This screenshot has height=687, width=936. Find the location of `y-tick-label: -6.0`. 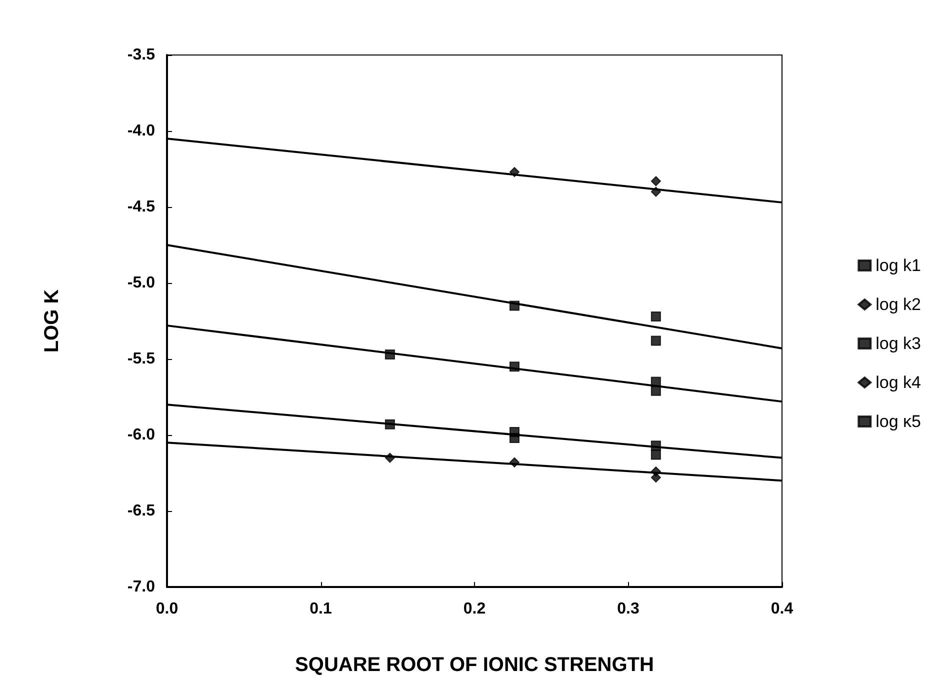

y-tick-label: -6.0 is located at coordinates (141, 435).